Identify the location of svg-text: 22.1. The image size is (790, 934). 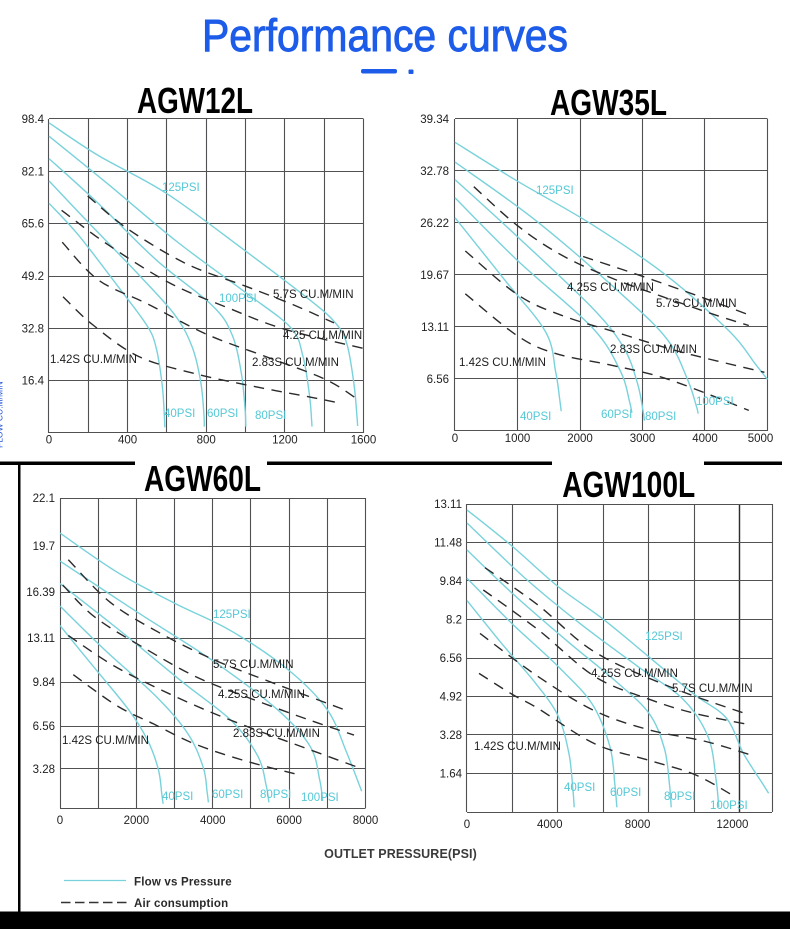
(44, 499).